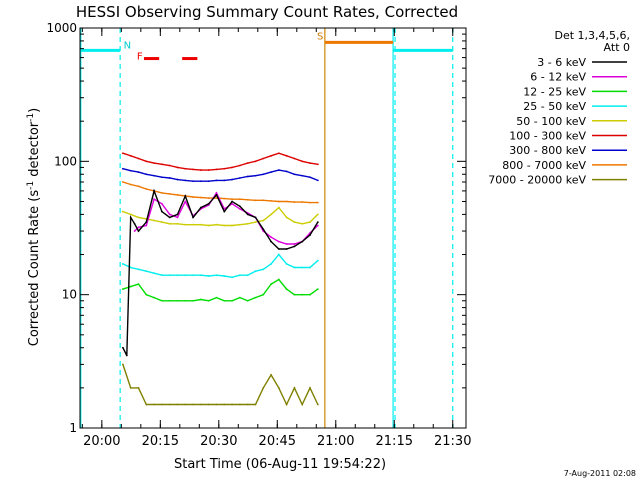 Image resolution: width=640 pixels, height=480 pixels. What do you see at coordinates (561, 62) in the screenshot?
I see `legend-label-0: 3 - 6 keV` at bounding box center [561, 62].